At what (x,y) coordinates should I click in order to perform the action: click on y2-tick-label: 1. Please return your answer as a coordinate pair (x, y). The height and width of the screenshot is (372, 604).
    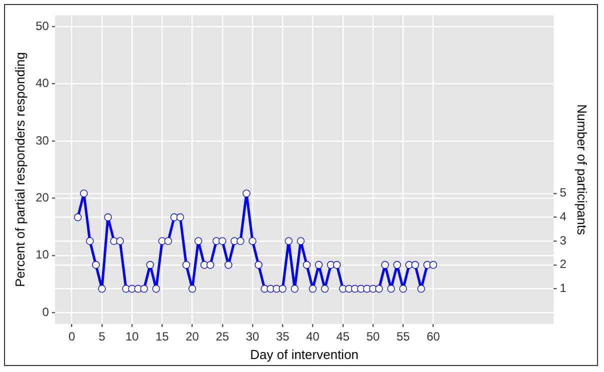
    Looking at the image, I should click on (563, 288).